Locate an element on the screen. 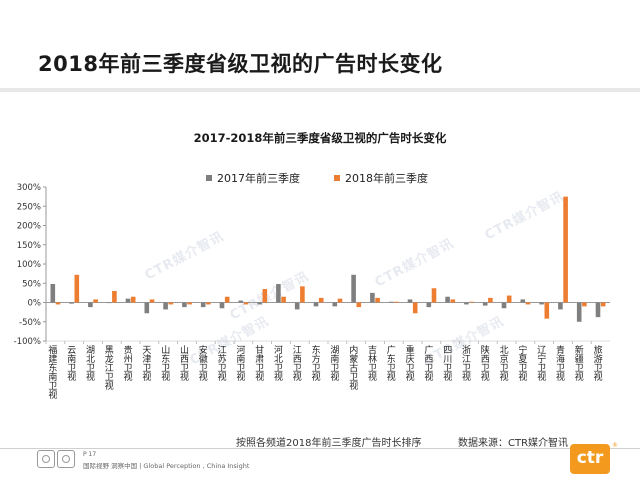  x-tick-label: 云南卫视 is located at coordinates (70, 363).